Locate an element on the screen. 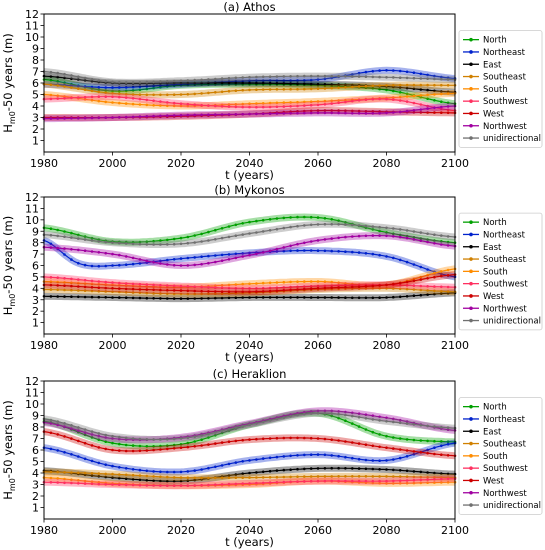 The height and width of the screenshot is (550, 545). legend-label: Northwest is located at coordinates (505, 127).